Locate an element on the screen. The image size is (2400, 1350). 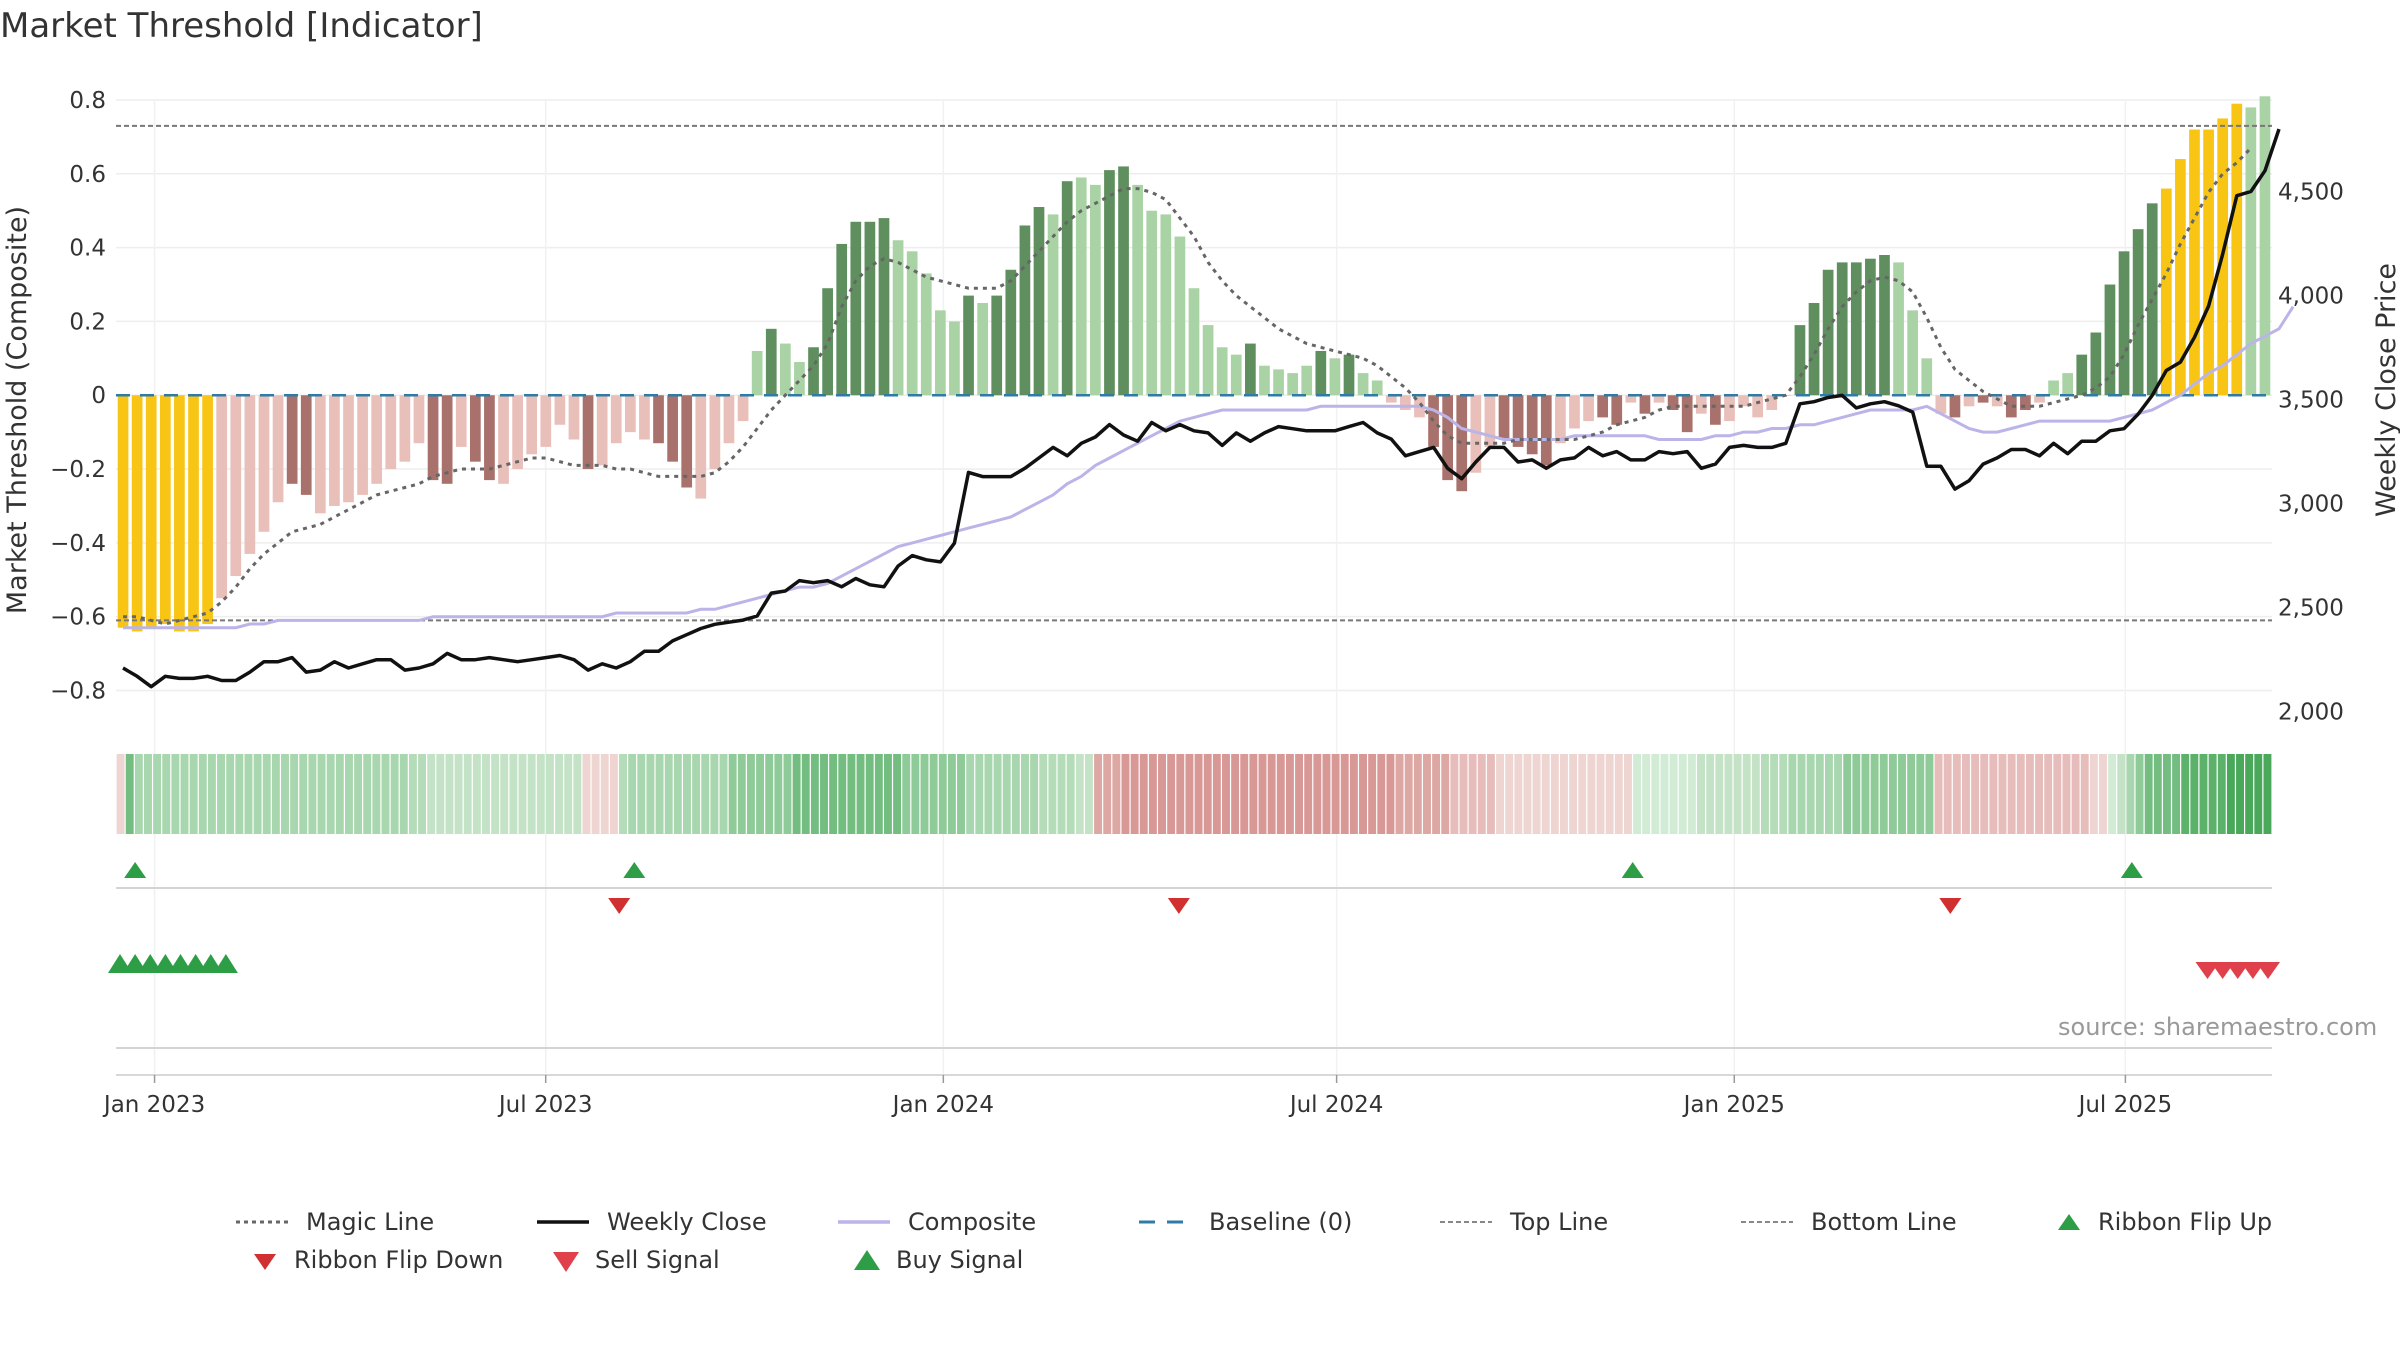
x-tick-label: Jan 2025 is located at coordinates (1733, 1105).